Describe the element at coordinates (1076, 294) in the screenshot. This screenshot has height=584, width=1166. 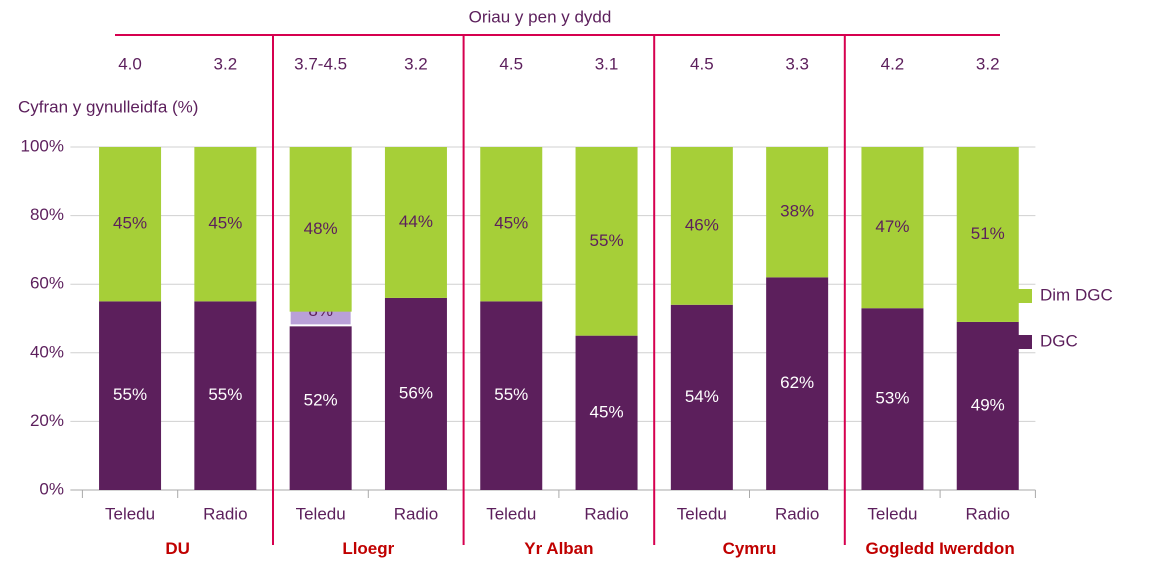
I see `legend-label: Dim DGC` at that location.